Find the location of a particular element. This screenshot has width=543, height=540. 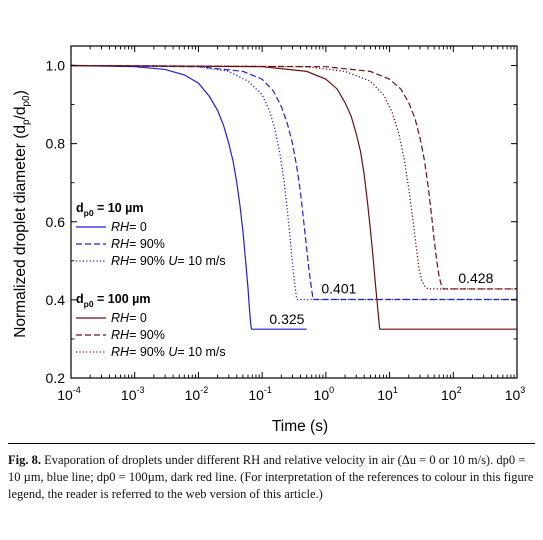

y-axis-label: Normalized droplet diameter (dp/dp0) is located at coordinates (22, 214).